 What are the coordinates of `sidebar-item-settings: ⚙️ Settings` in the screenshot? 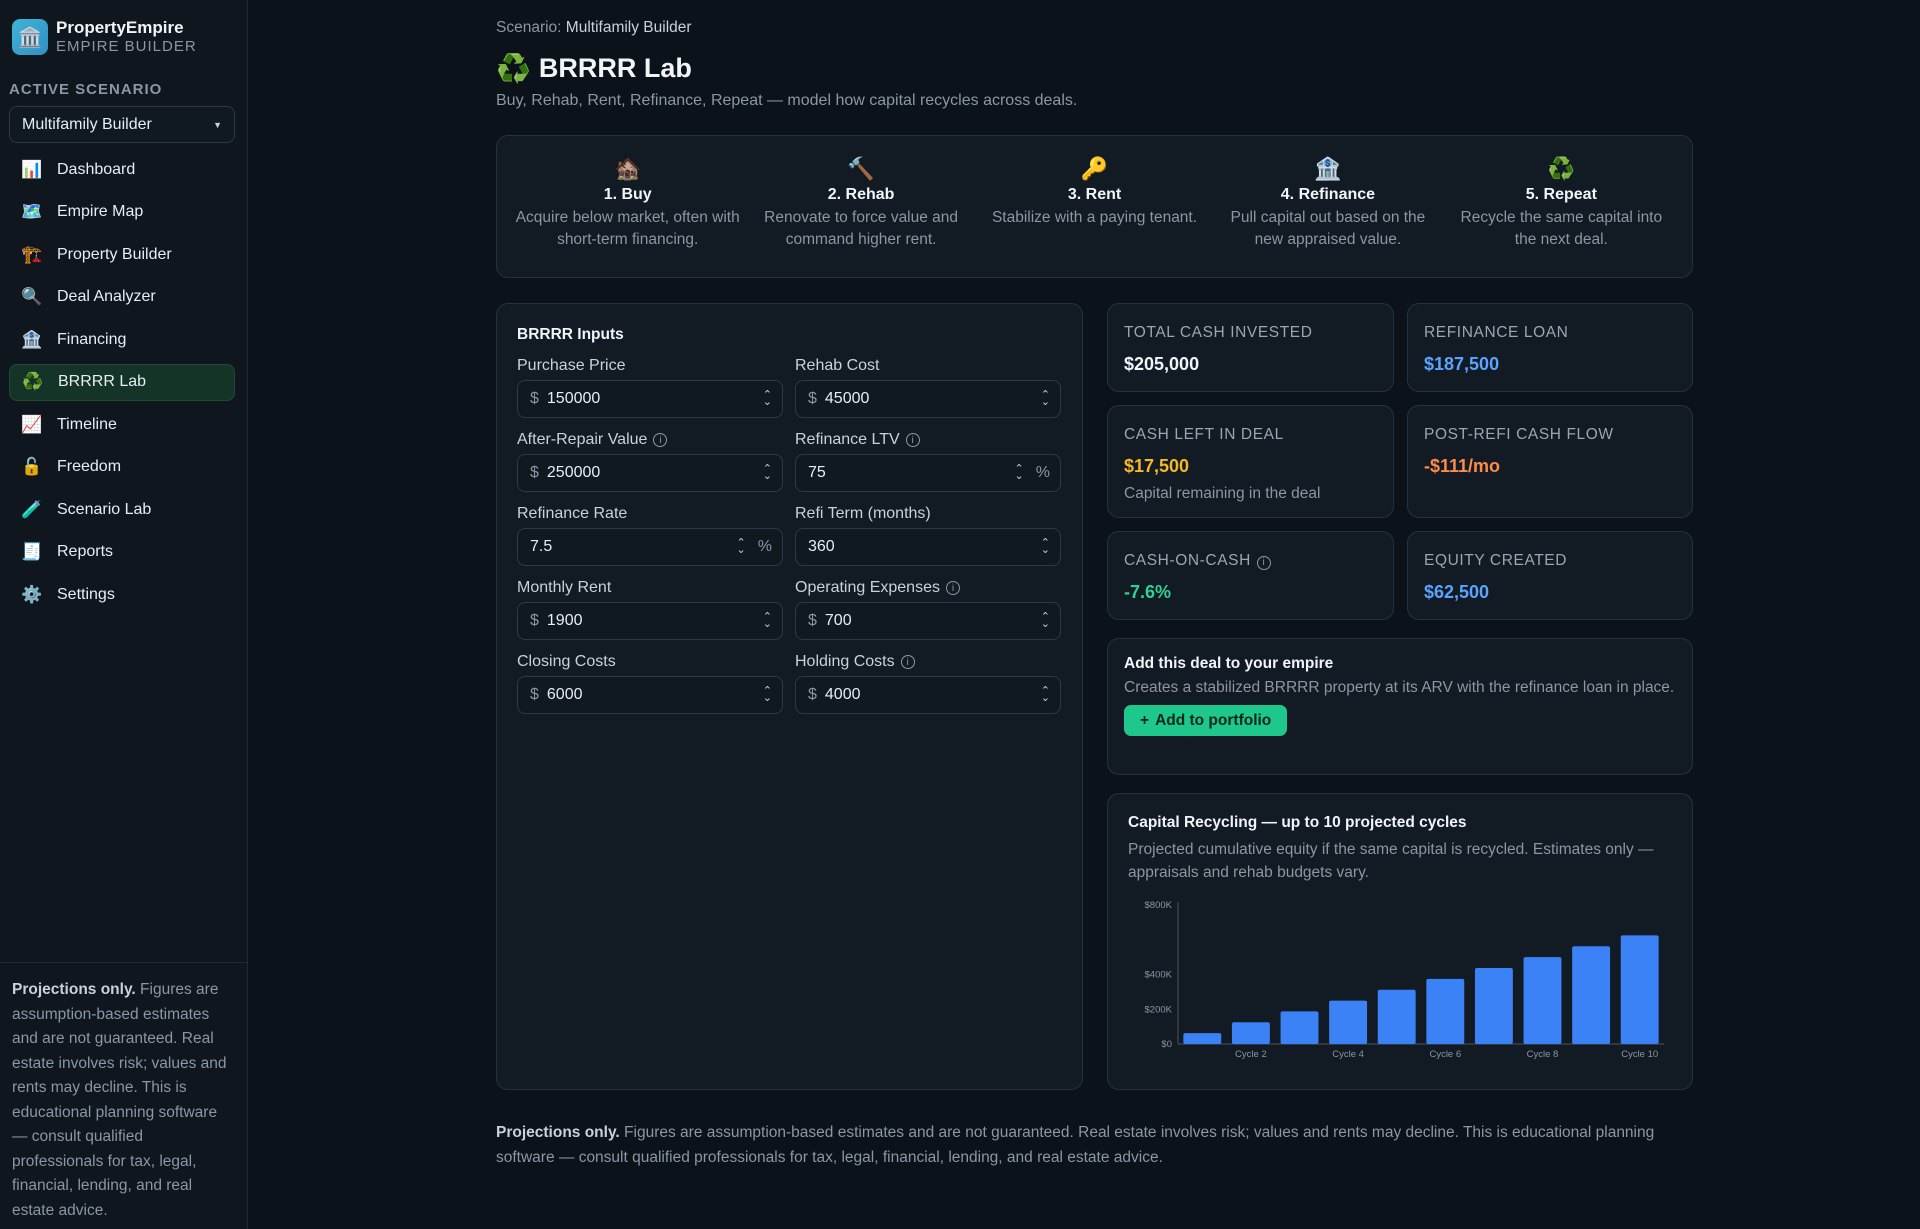 It's located at (122, 594).